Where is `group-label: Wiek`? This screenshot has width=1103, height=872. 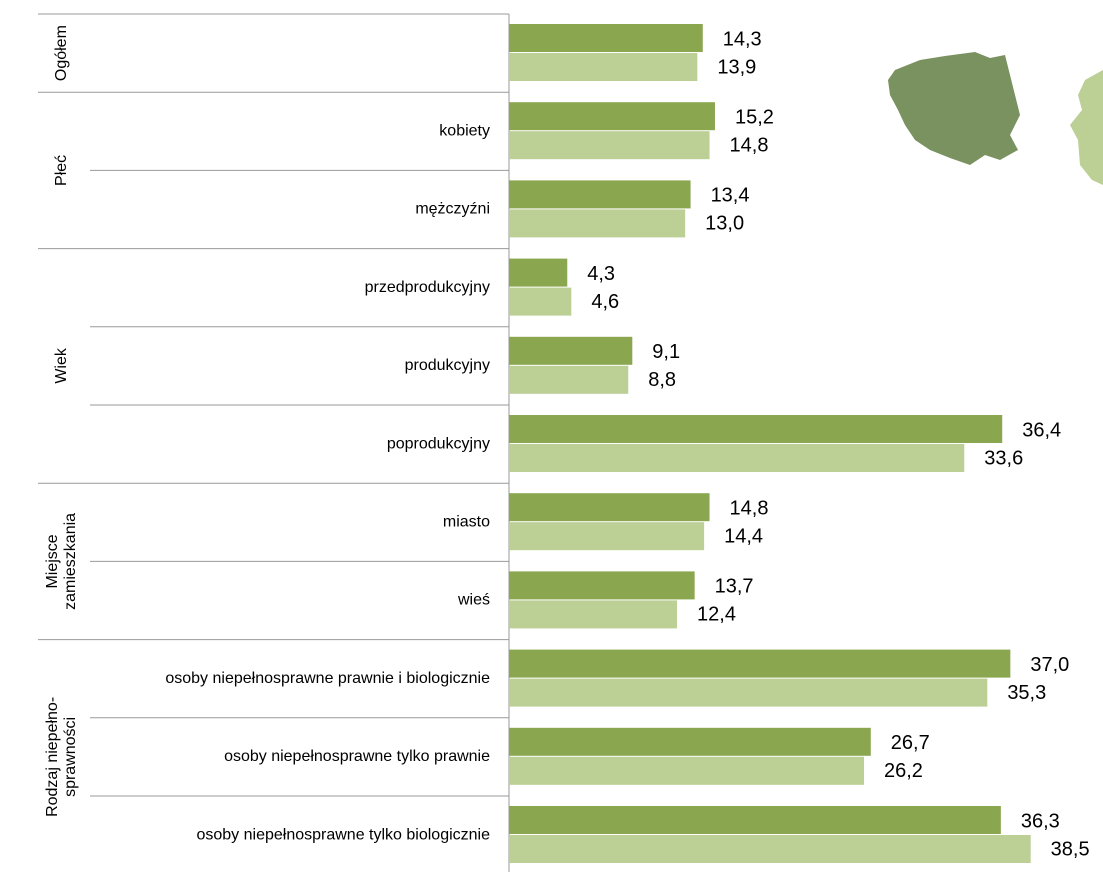 group-label: Wiek is located at coordinates (61, 365).